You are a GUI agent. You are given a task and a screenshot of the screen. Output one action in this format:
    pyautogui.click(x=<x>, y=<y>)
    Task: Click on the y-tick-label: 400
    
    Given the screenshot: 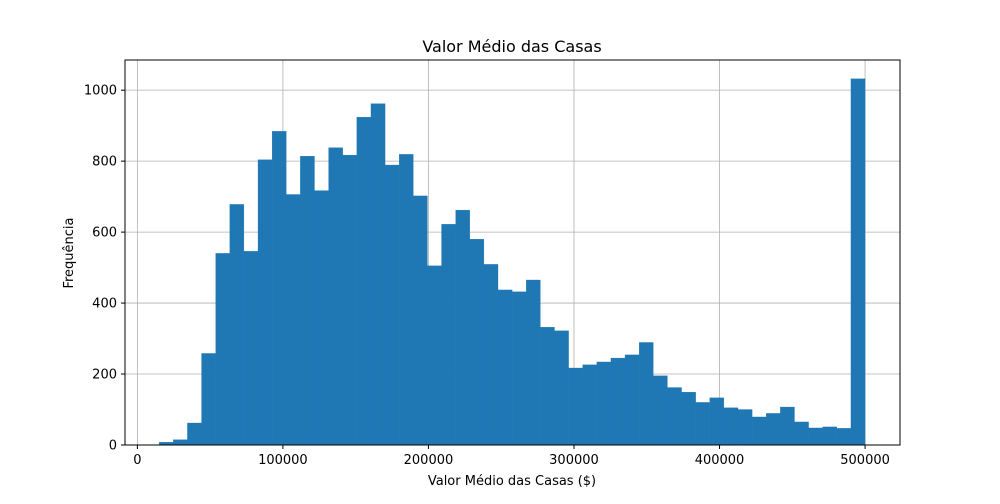 What is the action you would take?
    pyautogui.click(x=104, y=304)
    